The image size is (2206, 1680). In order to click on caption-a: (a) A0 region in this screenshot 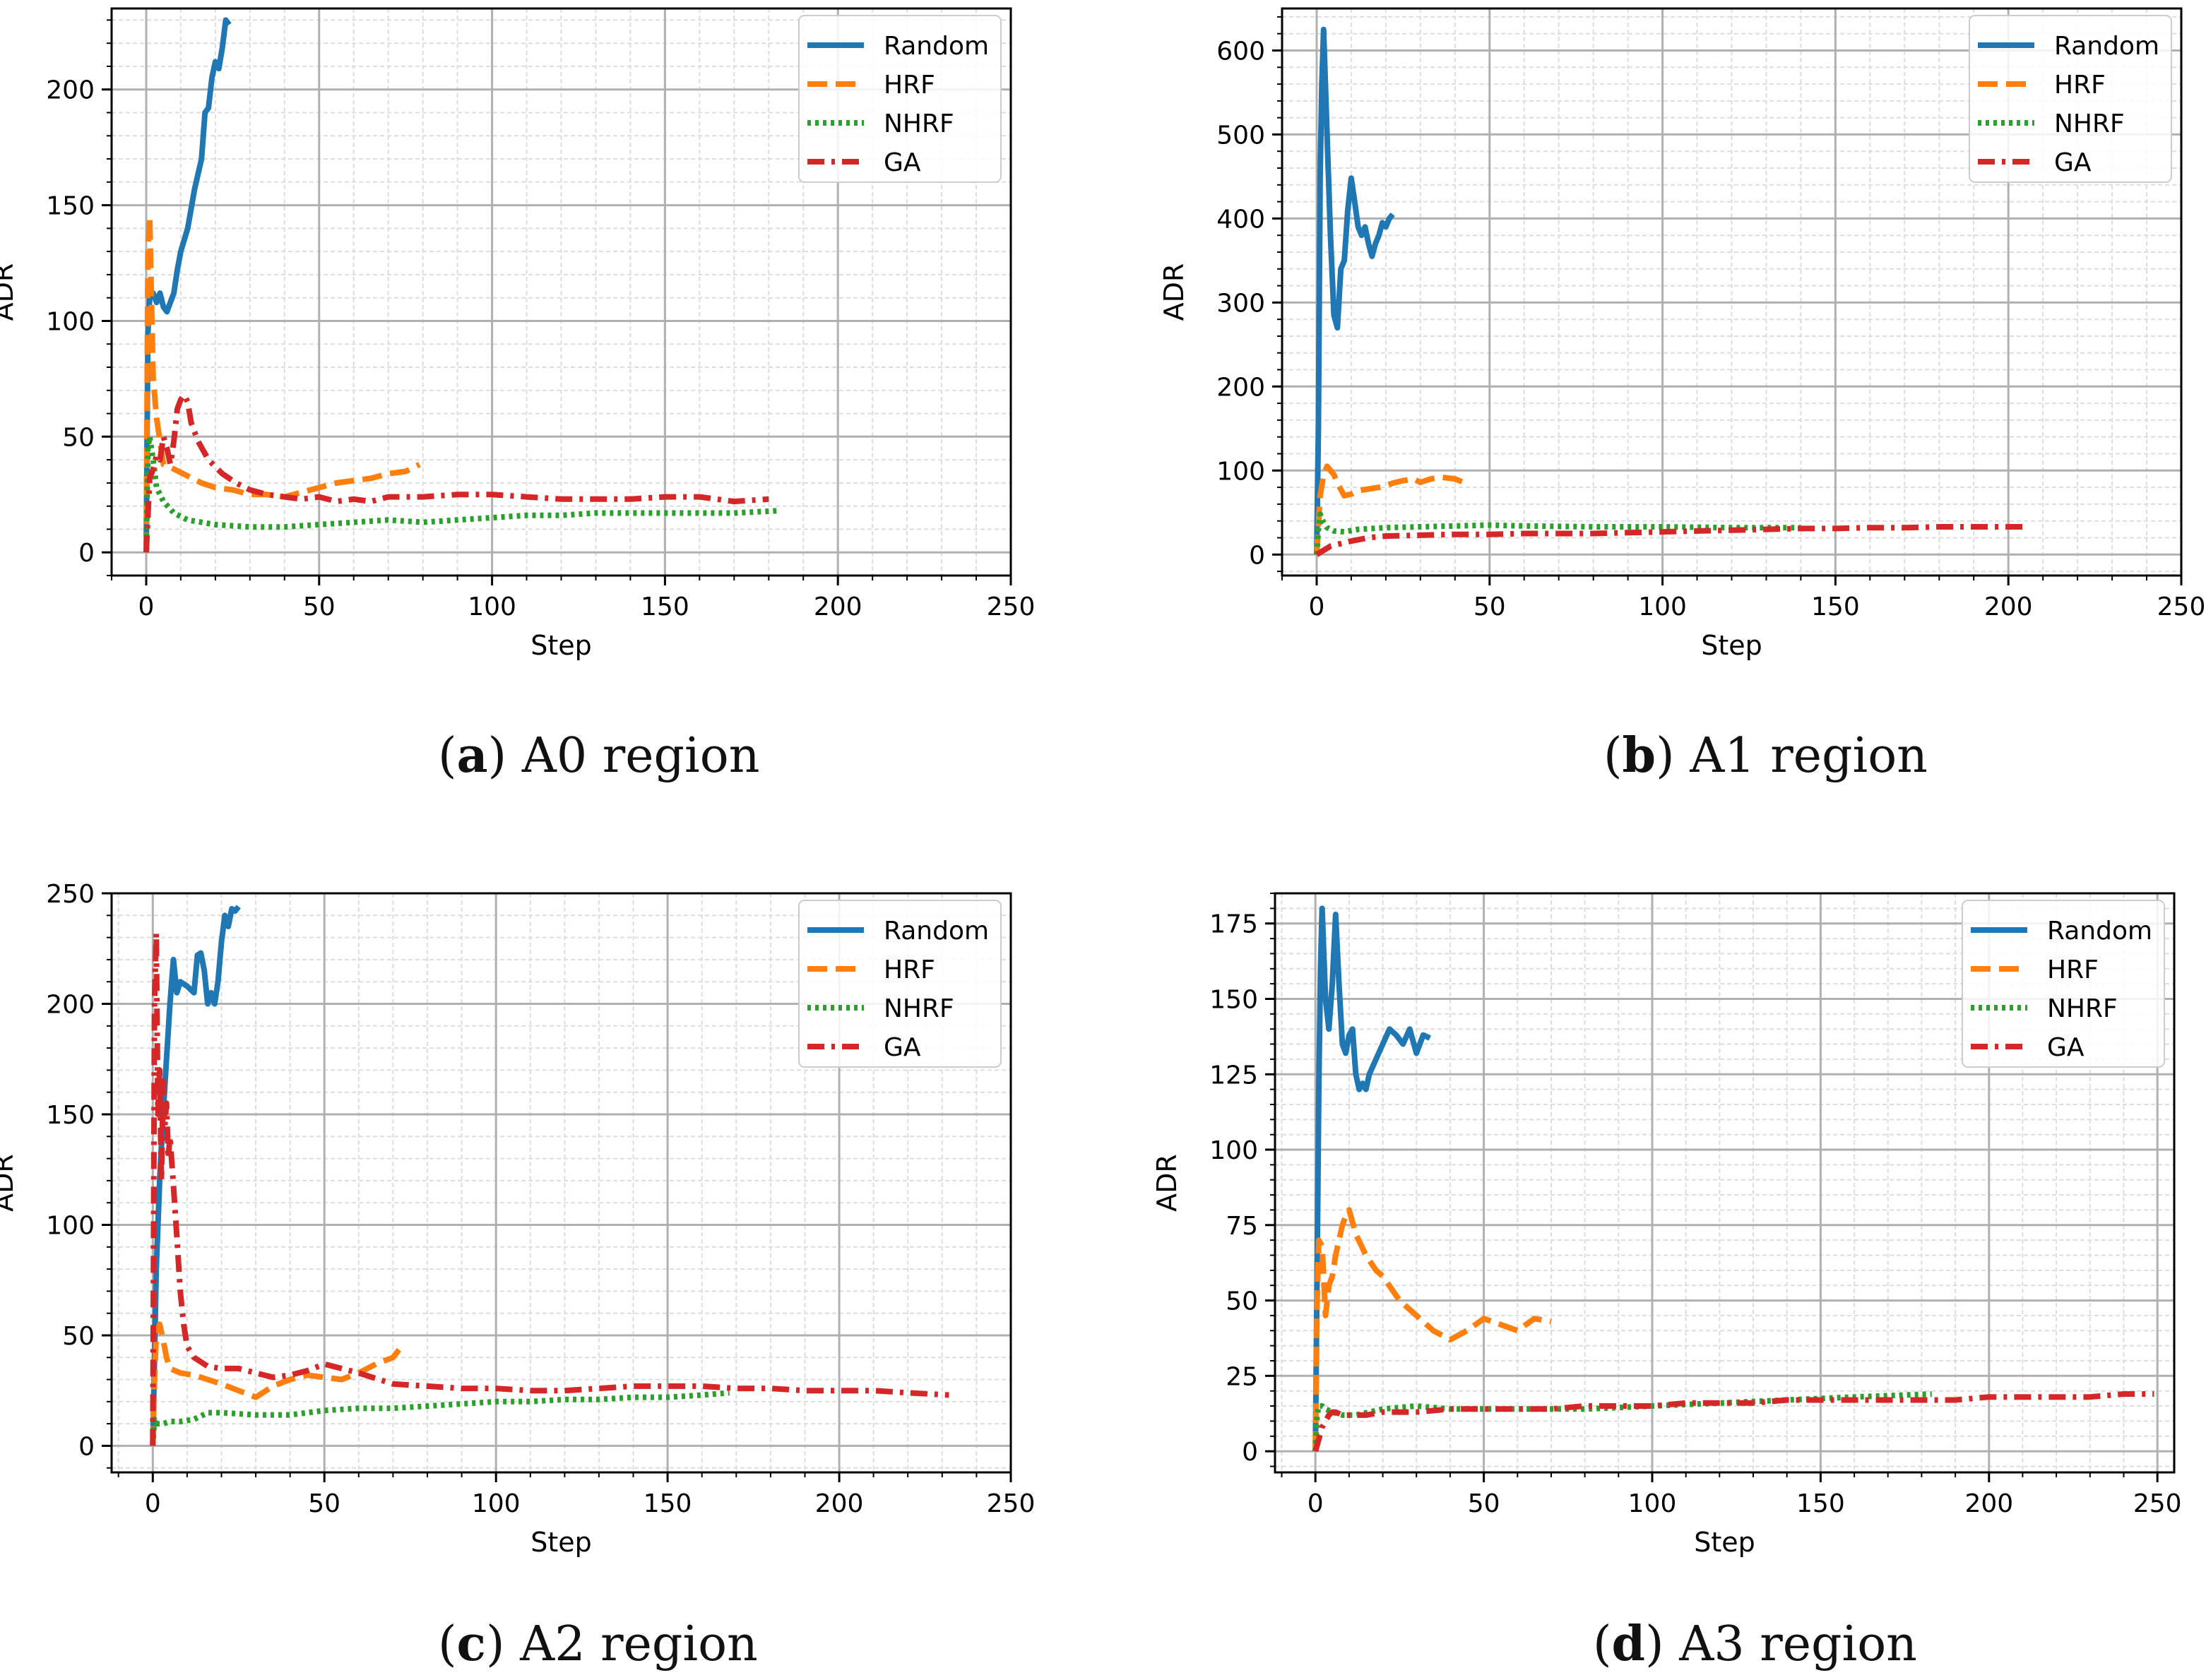, I will do `click(599, 756)`.